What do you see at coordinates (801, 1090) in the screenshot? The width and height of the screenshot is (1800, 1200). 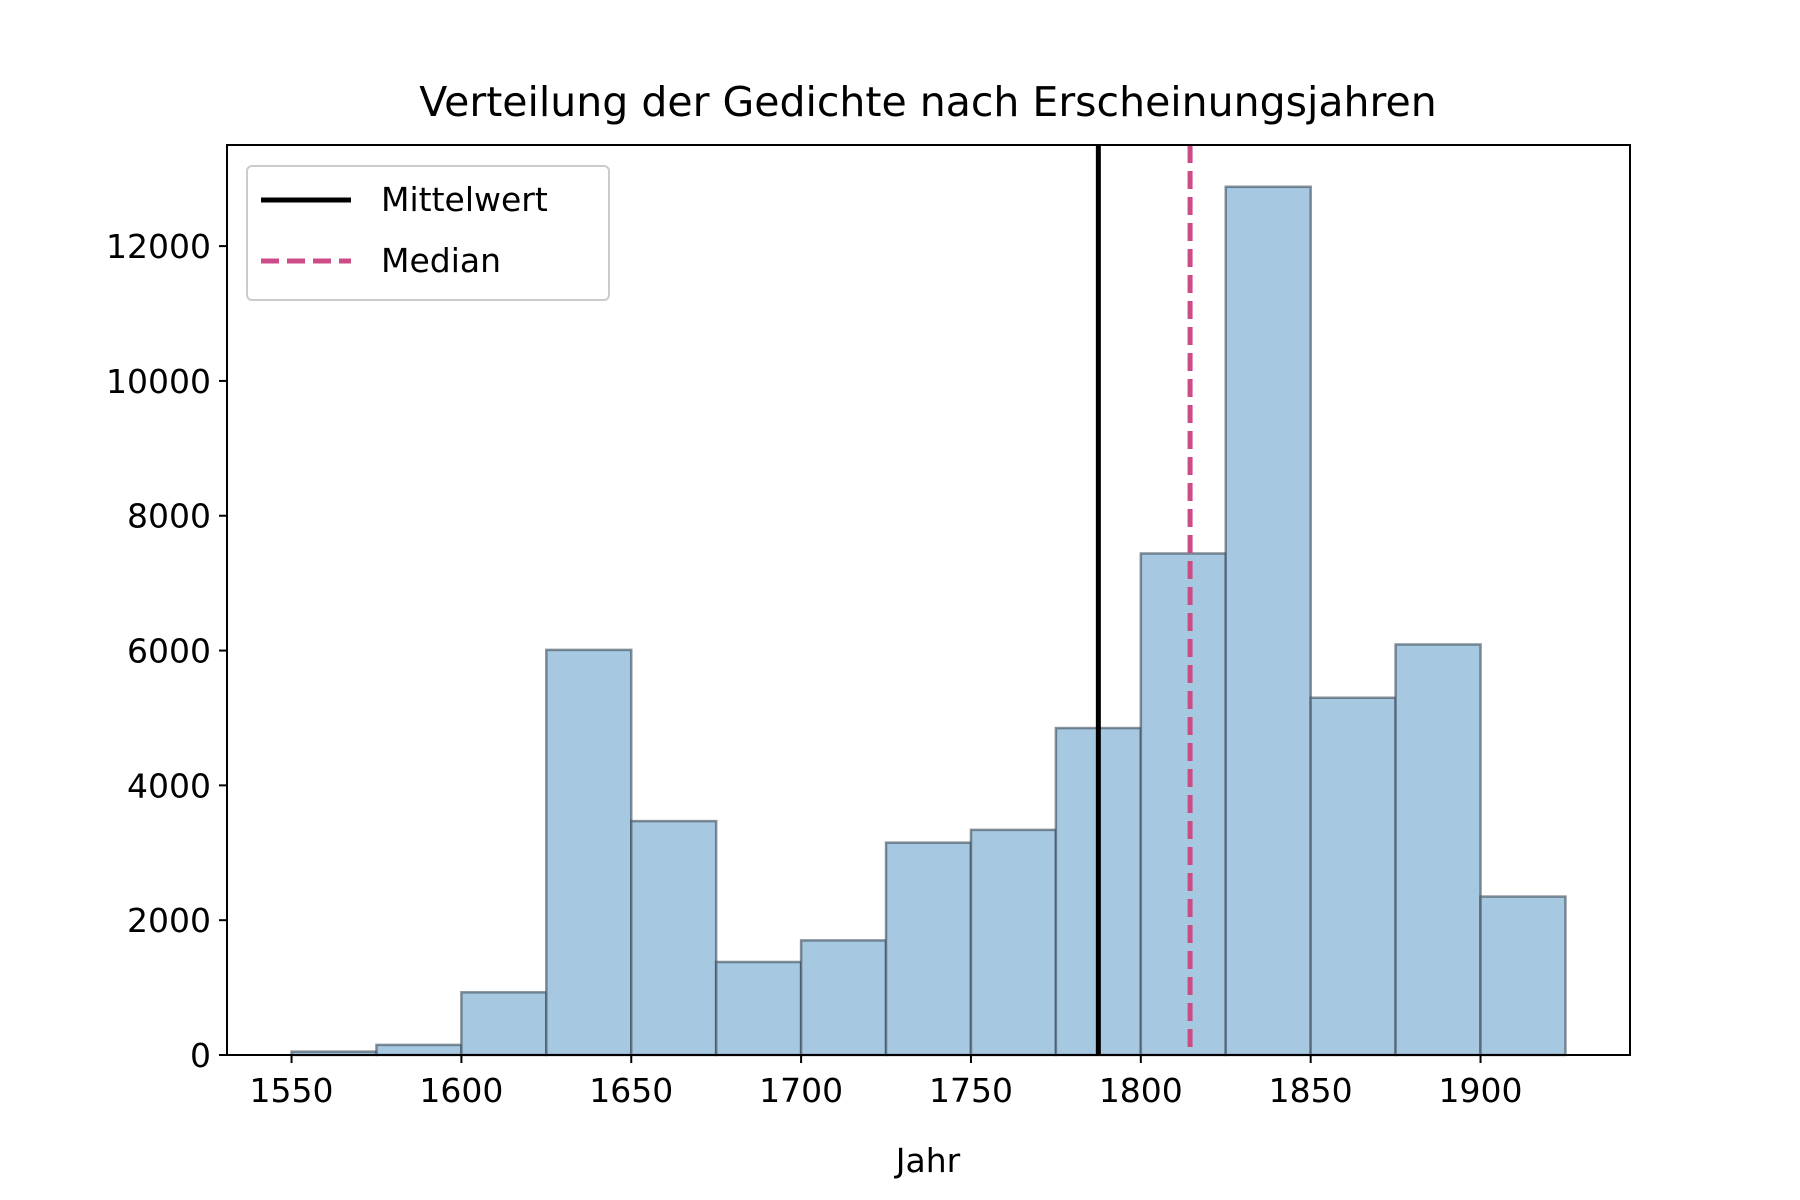 I see `x-tick-label: 1700` at bounding box center [801, 1090].